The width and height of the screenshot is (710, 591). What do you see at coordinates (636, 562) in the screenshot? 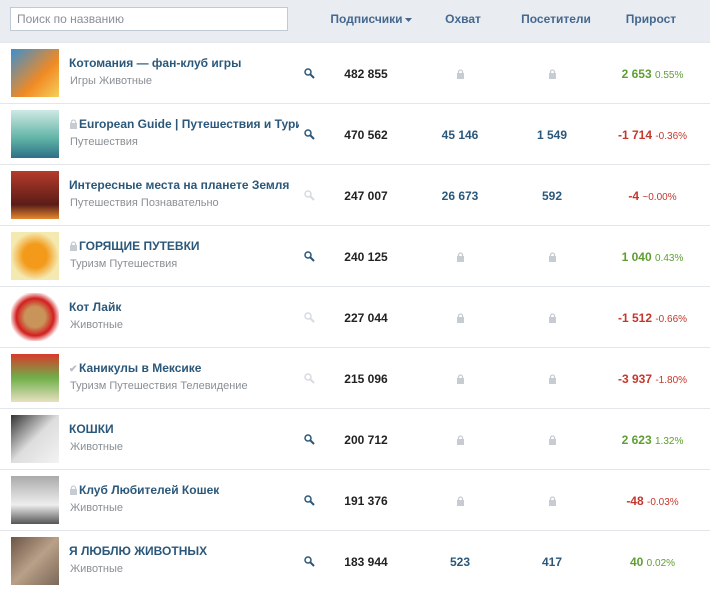
I see `growth-value: 40` at bounding box center [636, 562].